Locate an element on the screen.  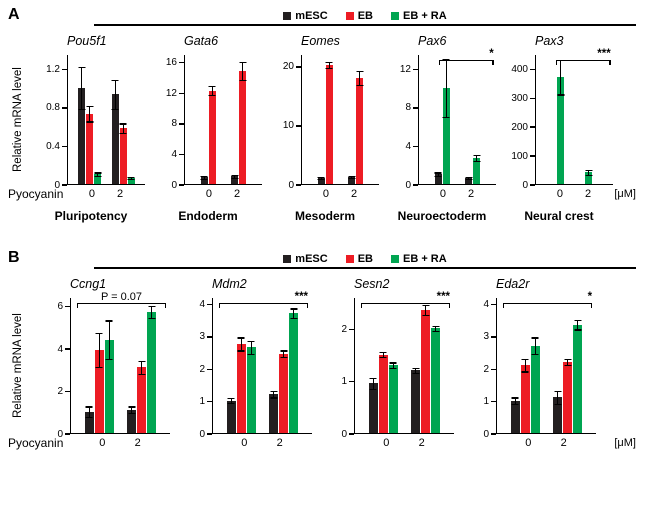
significance-label: *** is located at coordinates (443, 297).